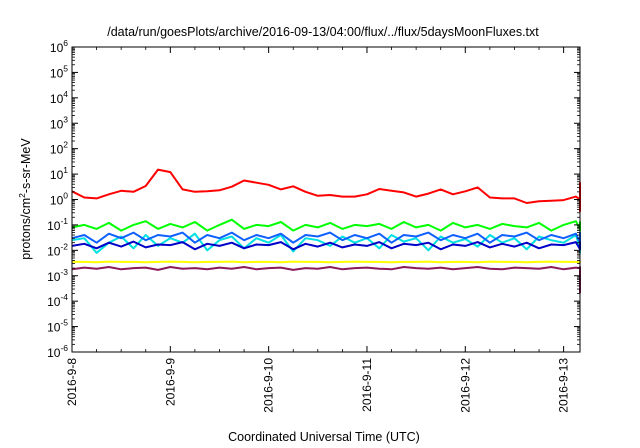  Describe the element at coordinates (59, 199) in the screenshot. I see `y-tick-label: 10⁰` at that location.